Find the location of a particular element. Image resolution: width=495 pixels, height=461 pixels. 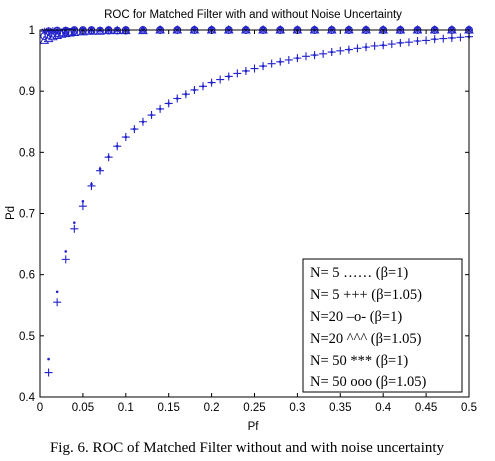

legend-box is located at coordinates (382, 325).